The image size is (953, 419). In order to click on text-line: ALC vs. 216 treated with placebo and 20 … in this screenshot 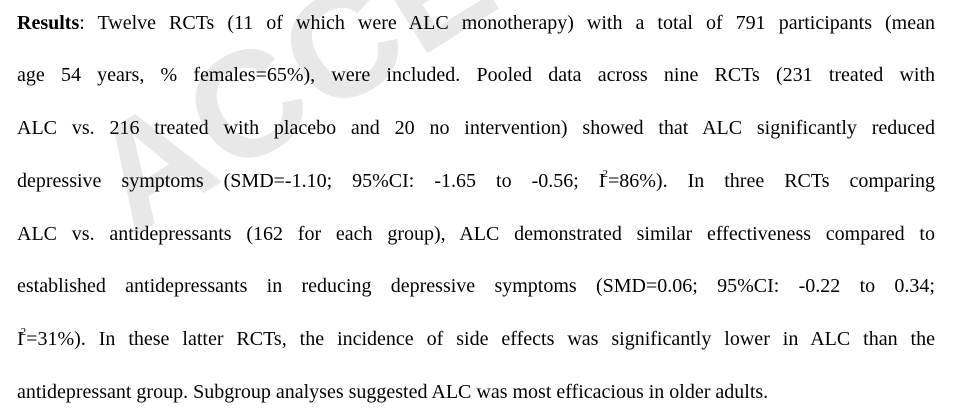, I will do `click(476, 128)`.